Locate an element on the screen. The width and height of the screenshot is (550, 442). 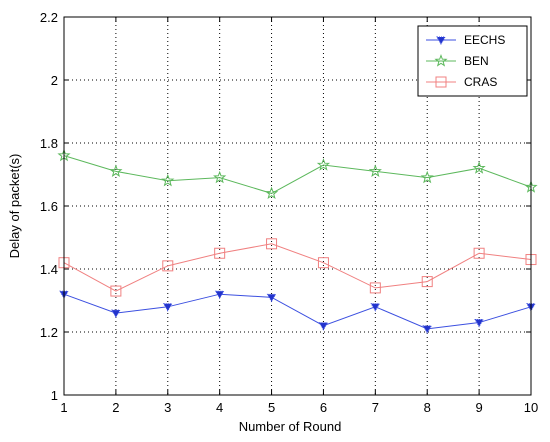
x-tick-label: 4 is located at coordinates (219, 407).